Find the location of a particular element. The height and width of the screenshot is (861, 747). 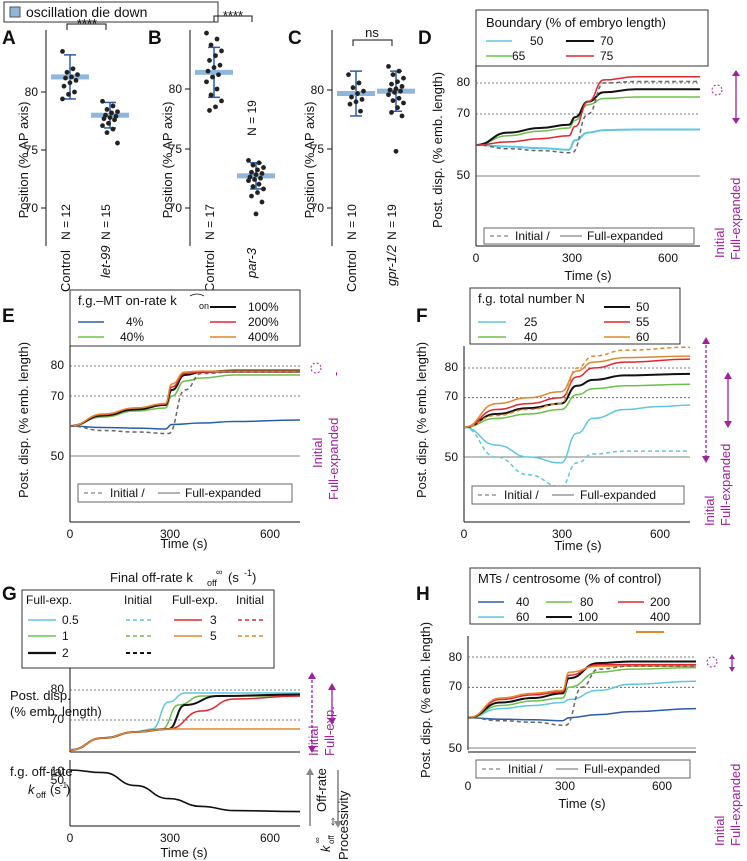

legend-item: 40 is located at coordinates (531, 337).